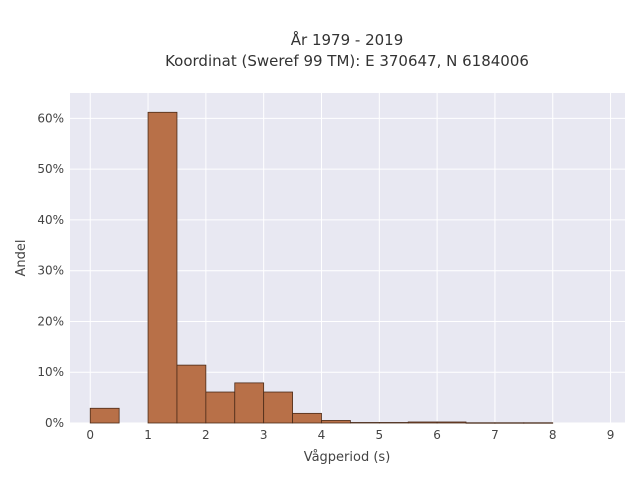  Describe the element at coordinates (350, 435) in the screenshot. I see `x-axis-ticks: 0 1 2 3 4 5 6 7 8 9` at that location.